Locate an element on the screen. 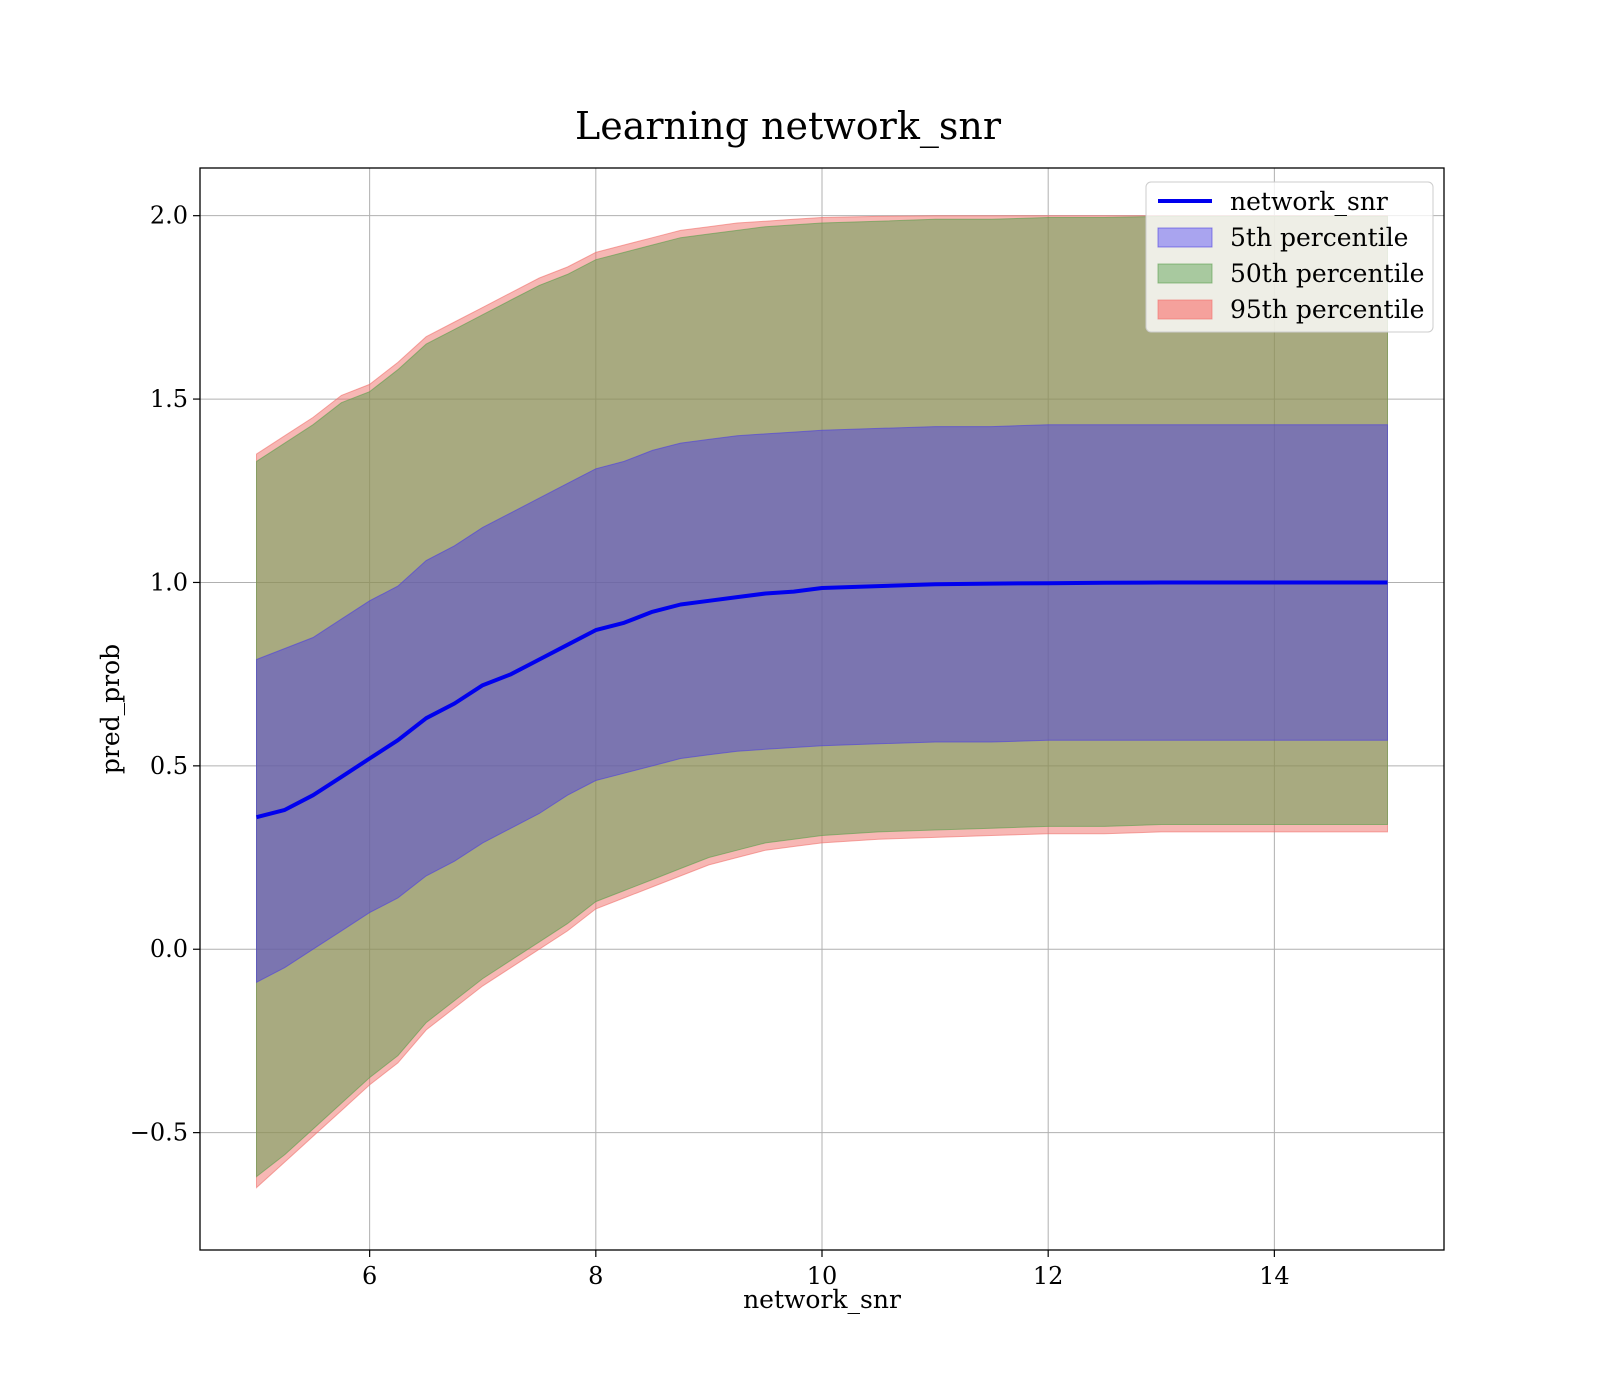  y-tick-label: 0.0 is located at coordinates (169, 949).